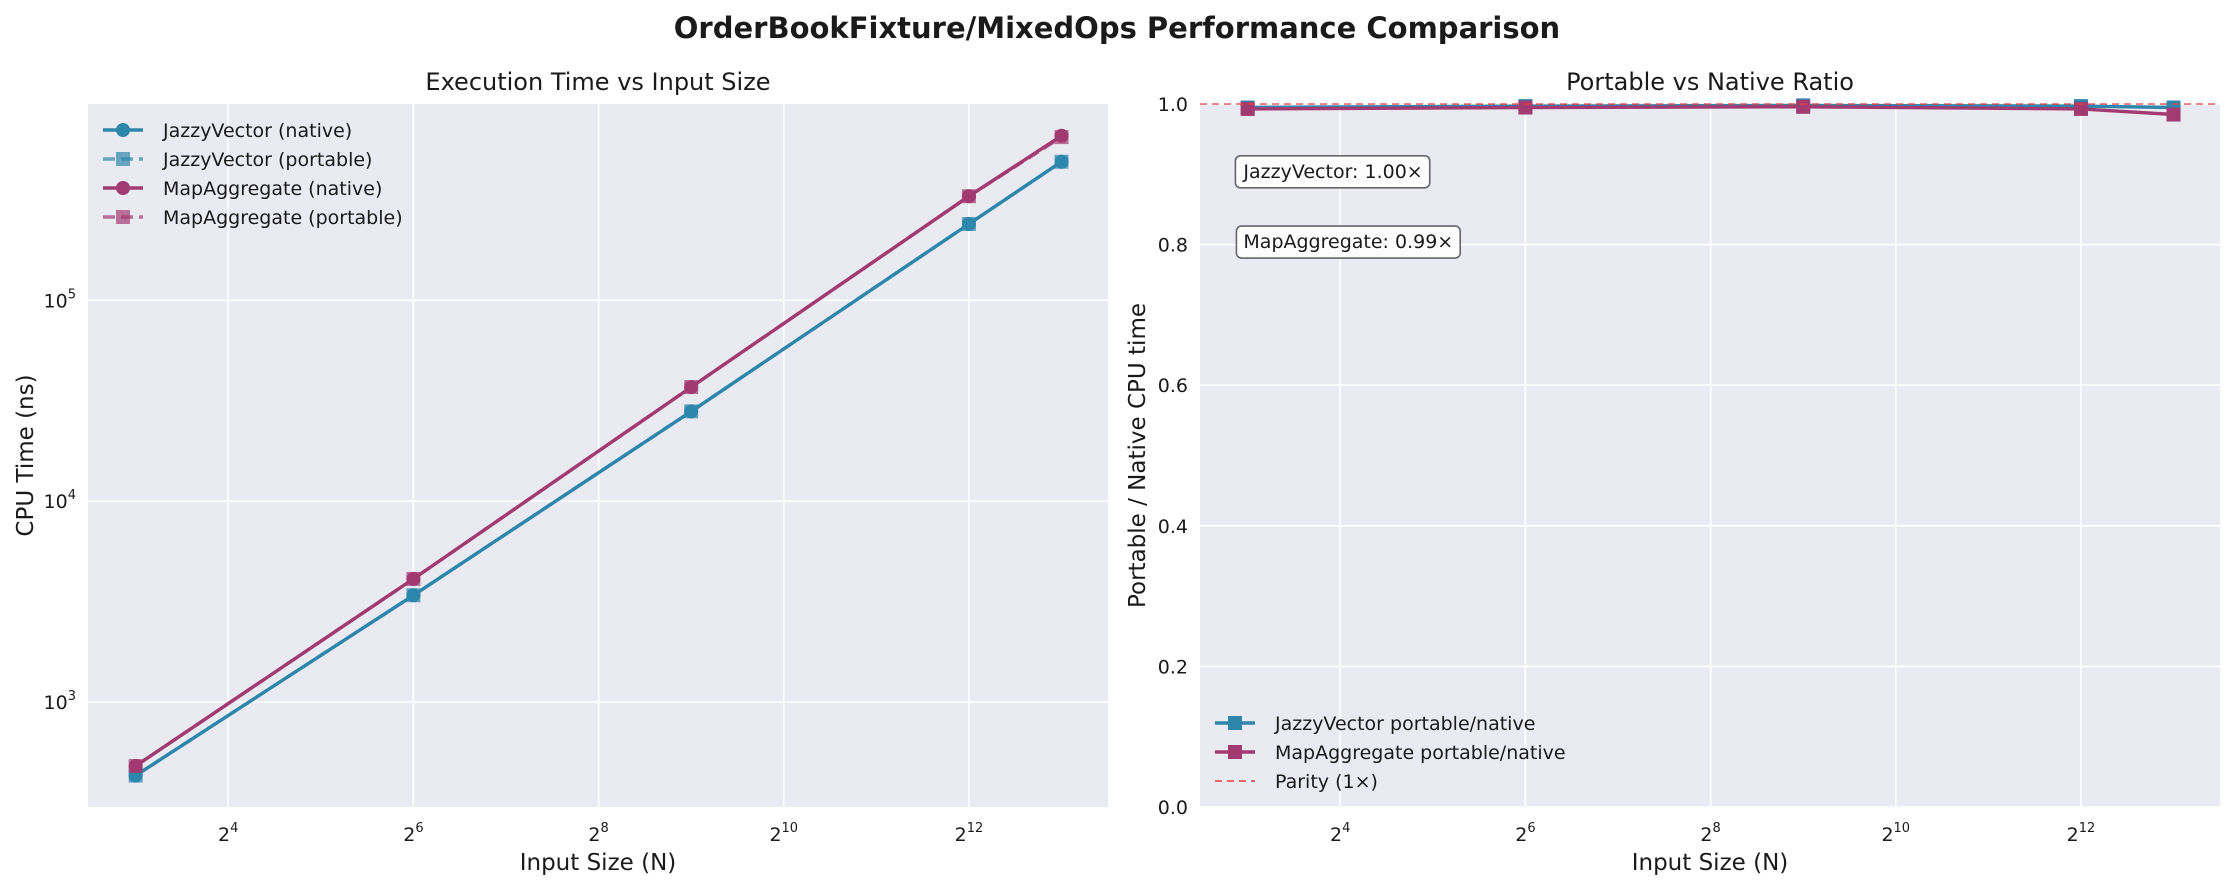 The image size is (2235, 891). What do you see at coordinates (1173, 246) in the screenshot?
I see `y-tick-label: 0.8` at bounding box center [1173, 246].